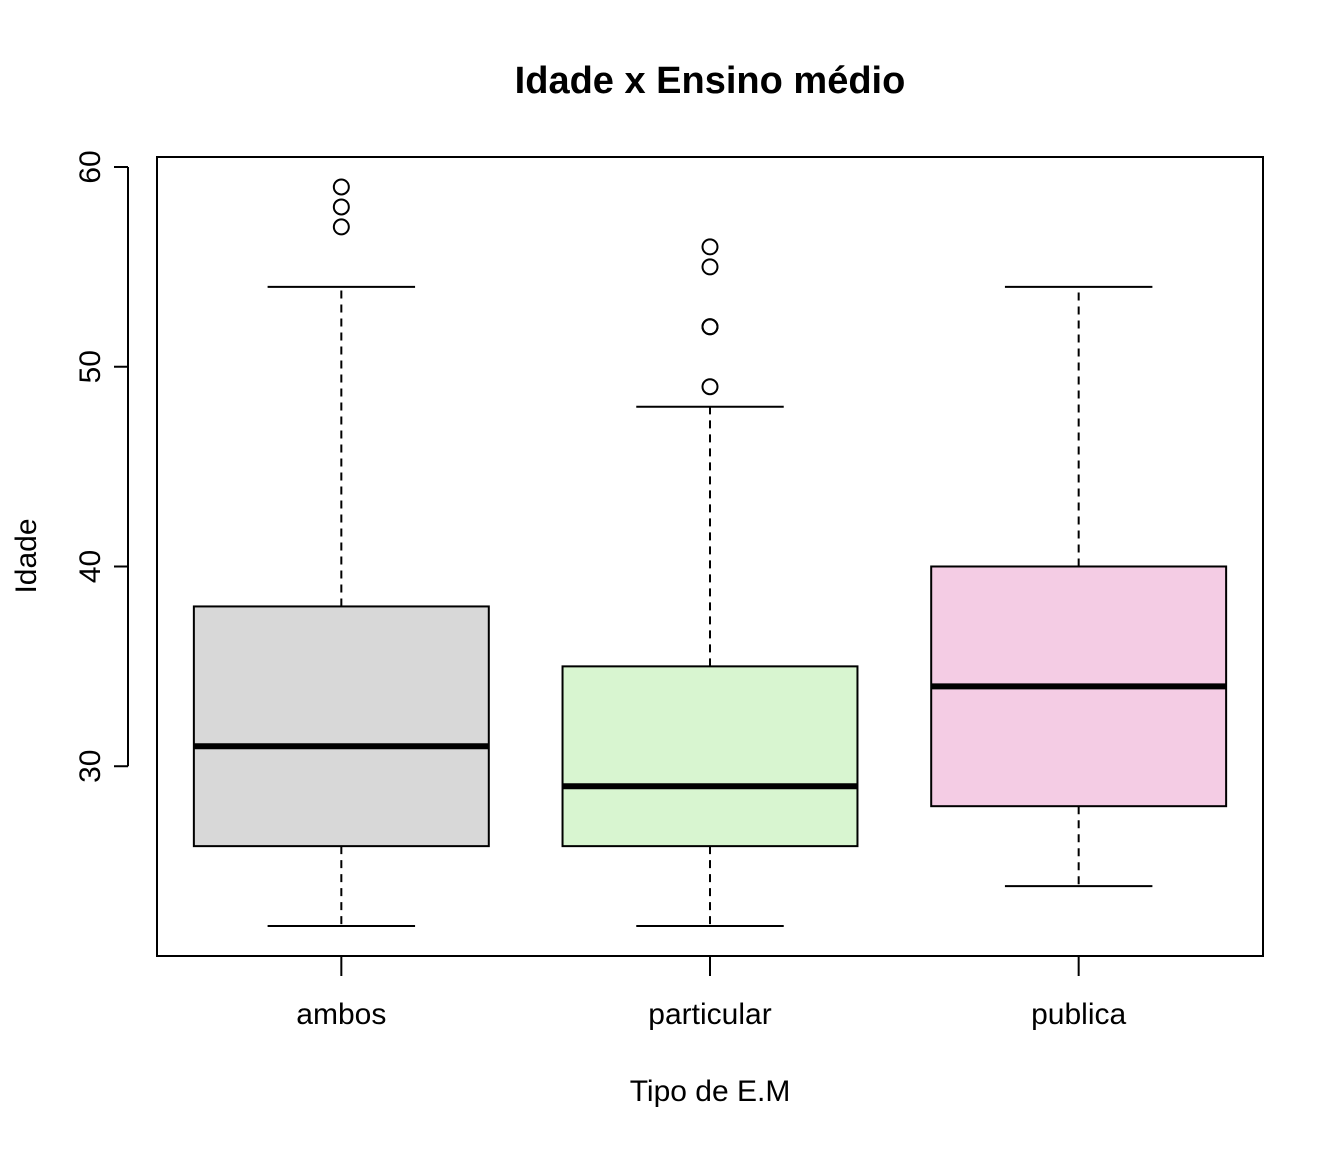 This screenshot has height=1157, width=1344. What do you see at coordinates (341, 726) in the screenshot?
I see `box-ambos` at bounding box center [341, 726].